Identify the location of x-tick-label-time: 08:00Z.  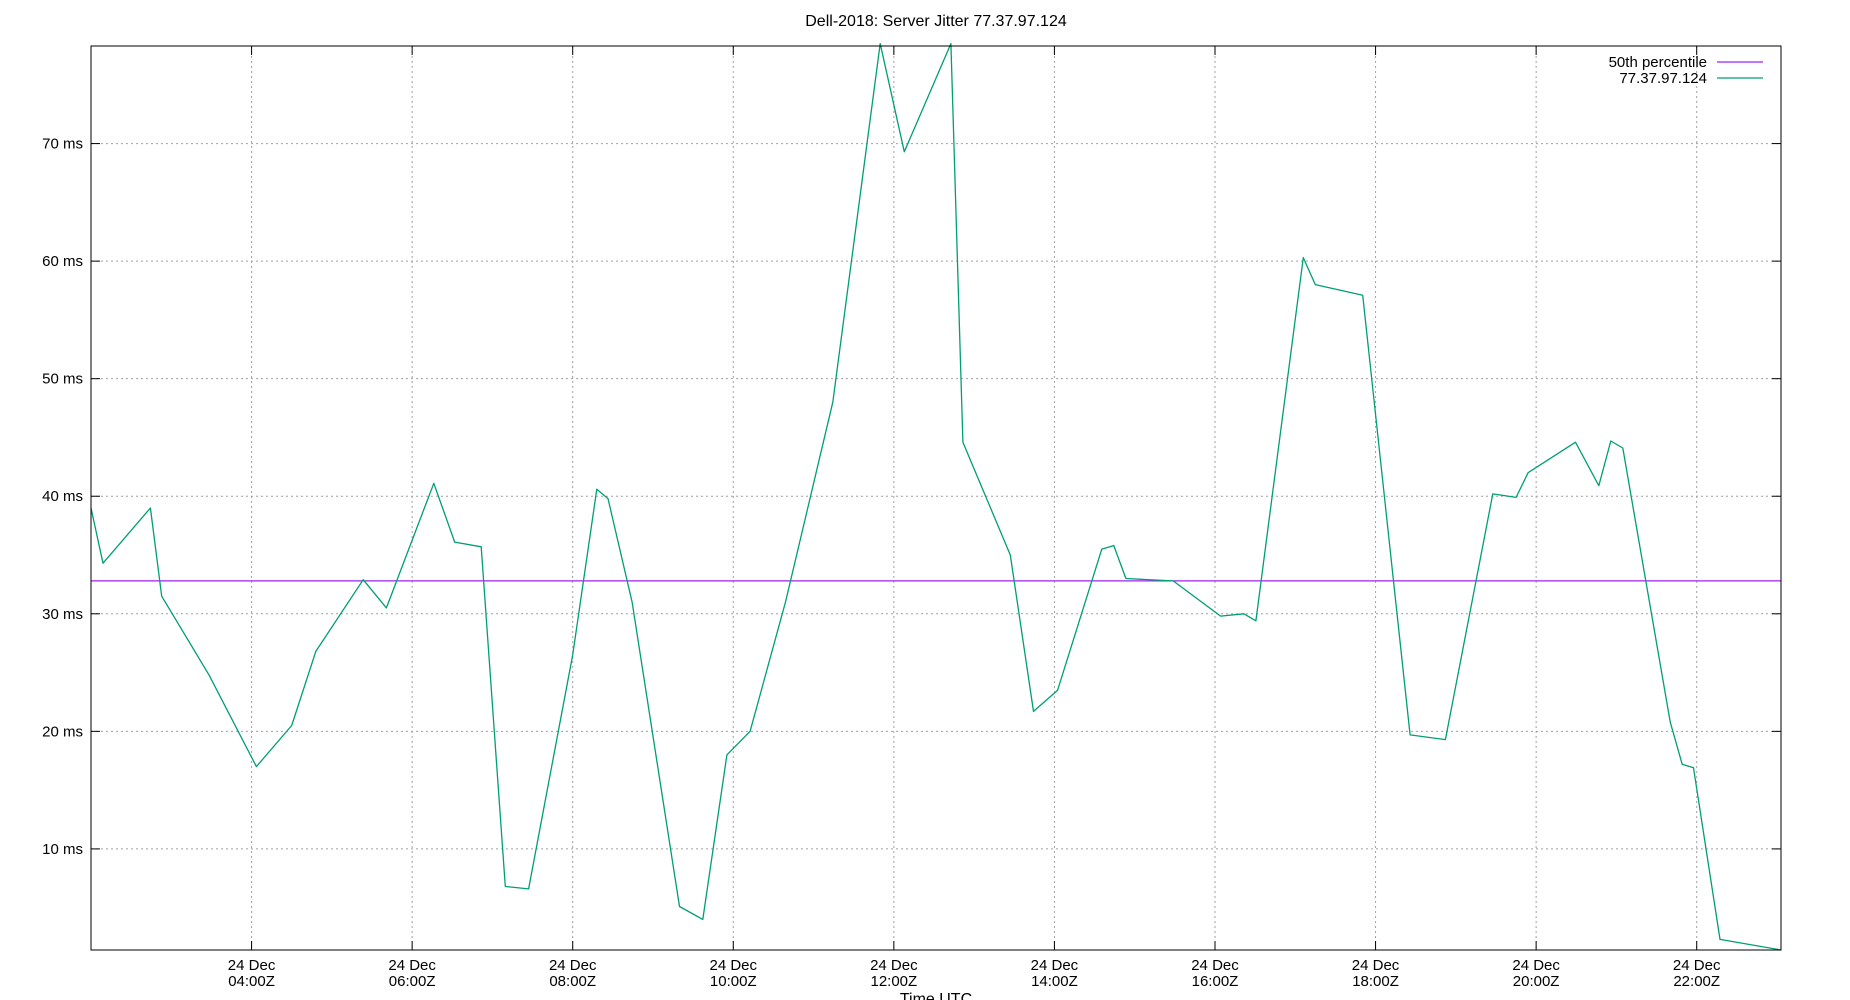
(572, 981).